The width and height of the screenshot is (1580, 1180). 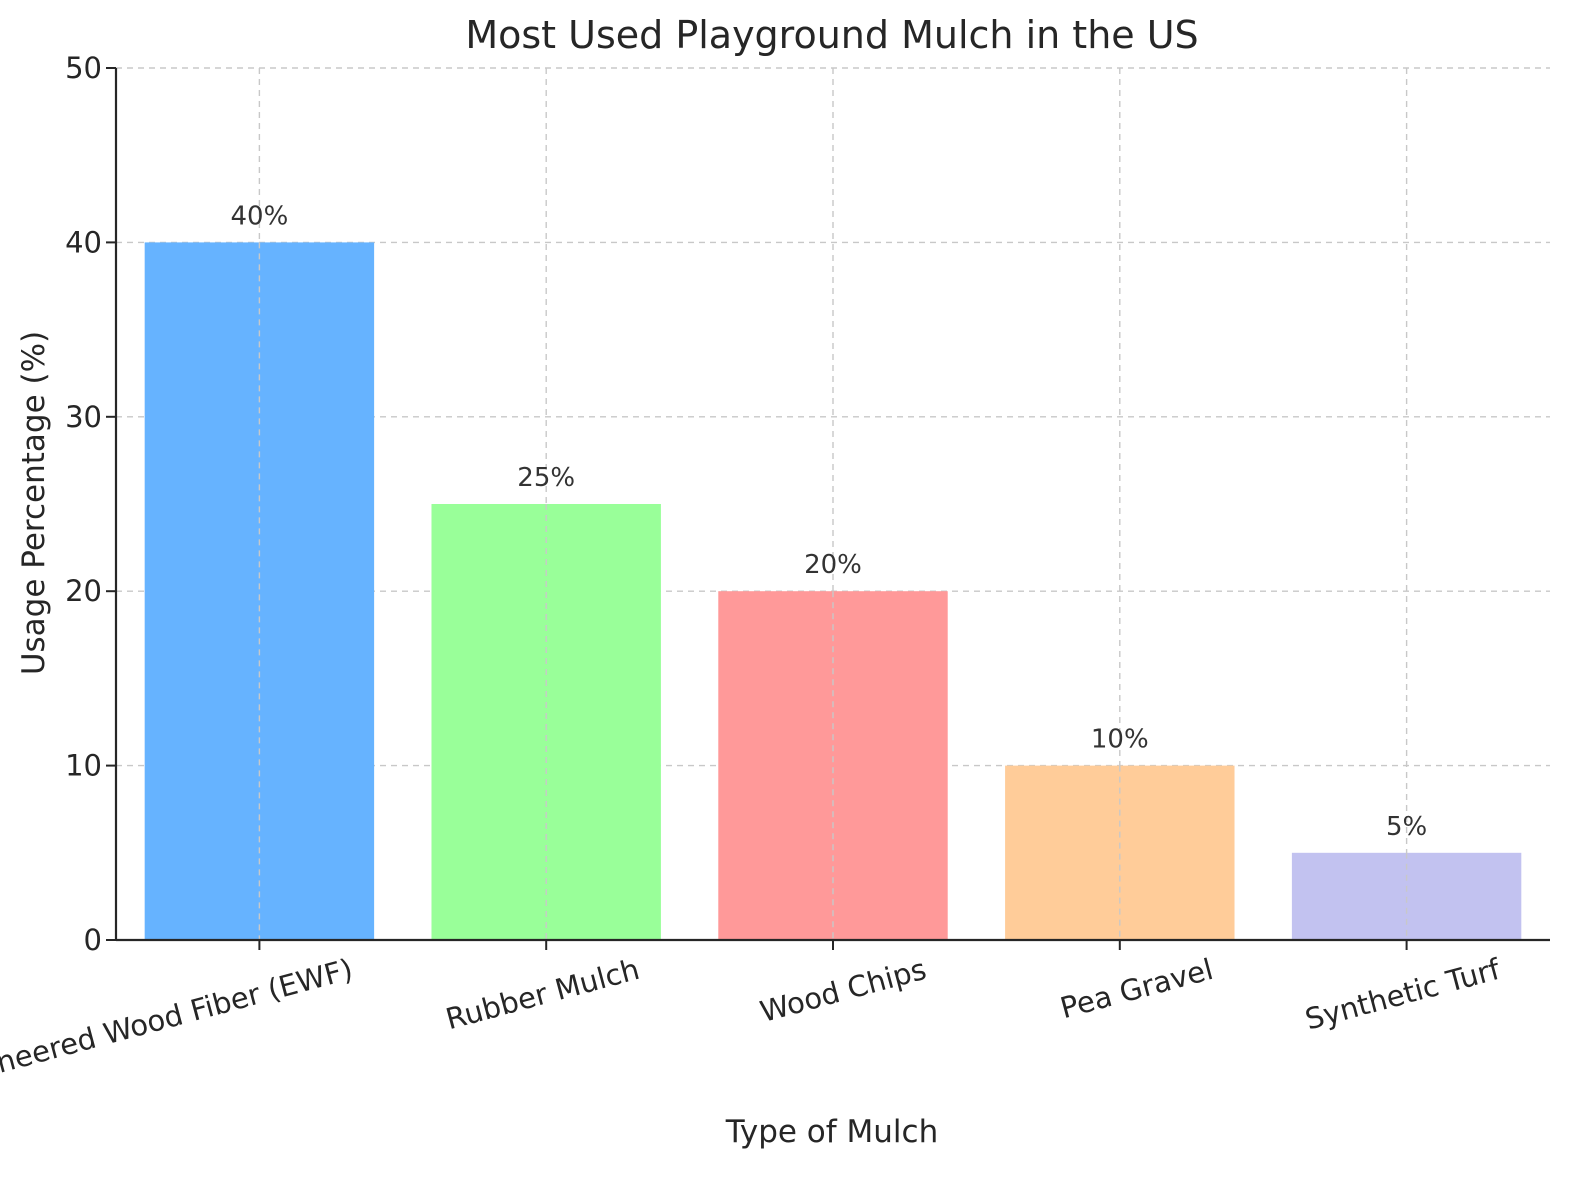 I want to click on y-tick-label: 0, so click(x=93, y=940).